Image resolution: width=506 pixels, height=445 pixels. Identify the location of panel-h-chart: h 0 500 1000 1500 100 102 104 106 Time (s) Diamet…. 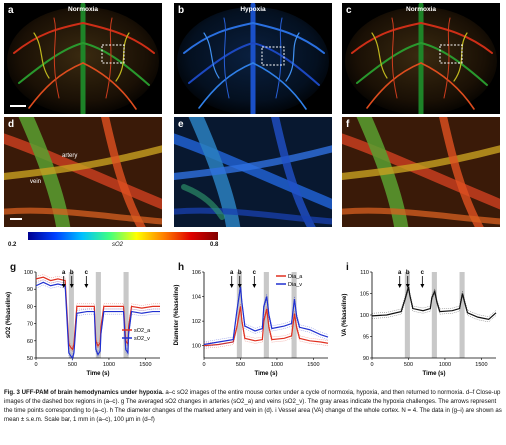
(253, 321).